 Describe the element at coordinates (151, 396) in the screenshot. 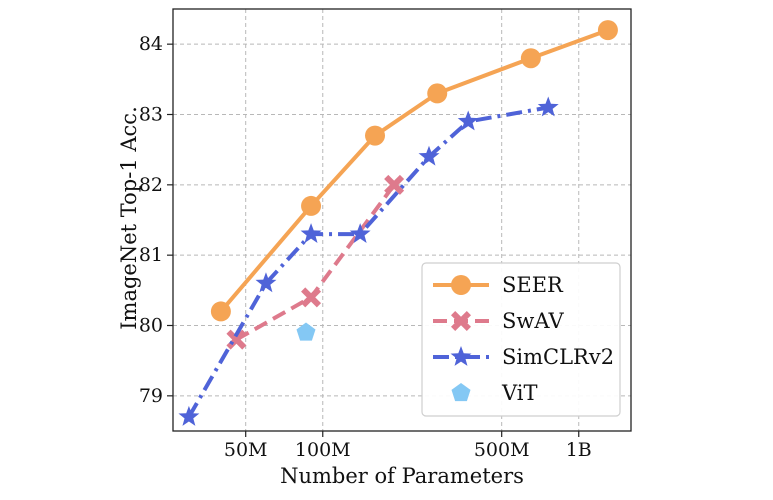

I see `y-tick-label: 79` at that location.